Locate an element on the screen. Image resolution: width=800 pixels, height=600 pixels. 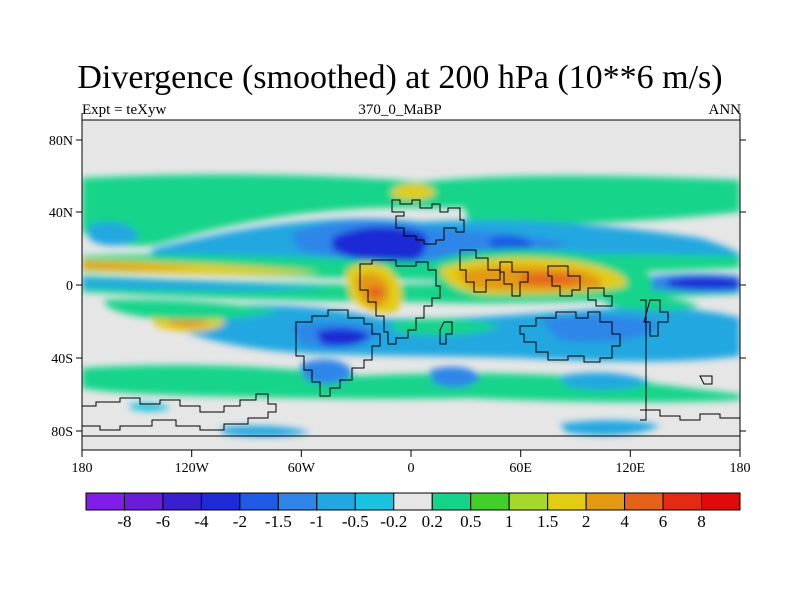
field-green-south-mid is located at coordinates (445, 327).